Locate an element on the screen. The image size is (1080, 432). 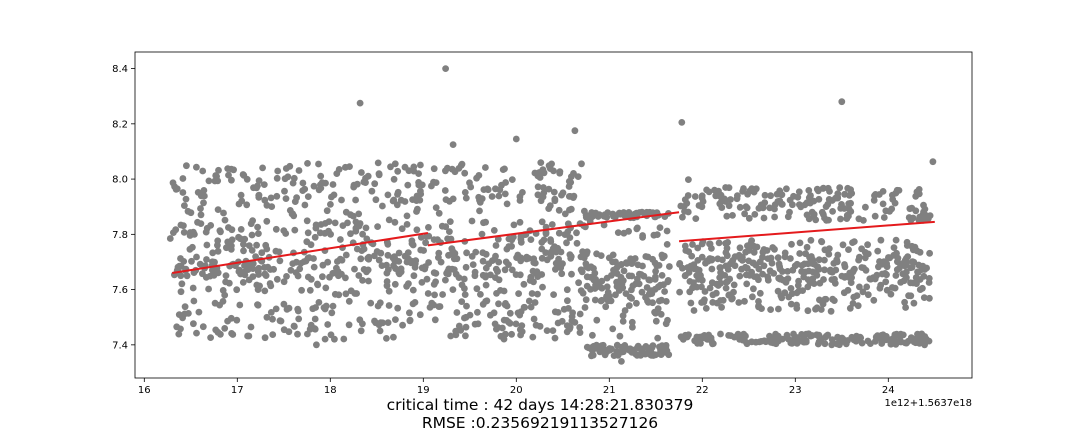
scatter-point-outlier is located at coordinates (575, 131).